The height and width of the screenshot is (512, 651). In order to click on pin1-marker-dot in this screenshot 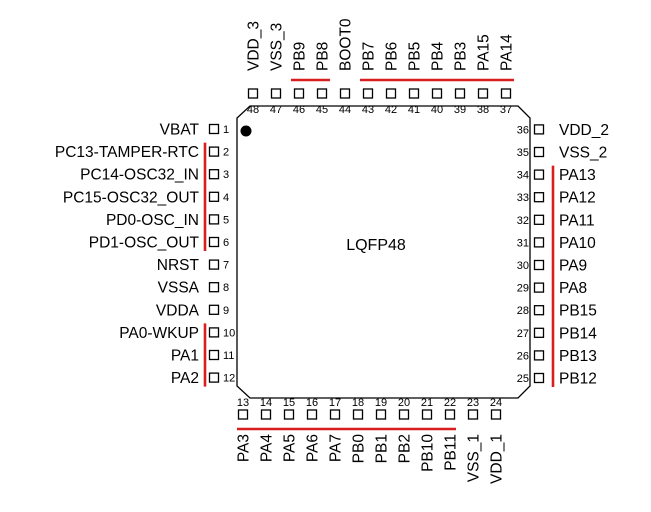, I will do `click(246, 131)`.